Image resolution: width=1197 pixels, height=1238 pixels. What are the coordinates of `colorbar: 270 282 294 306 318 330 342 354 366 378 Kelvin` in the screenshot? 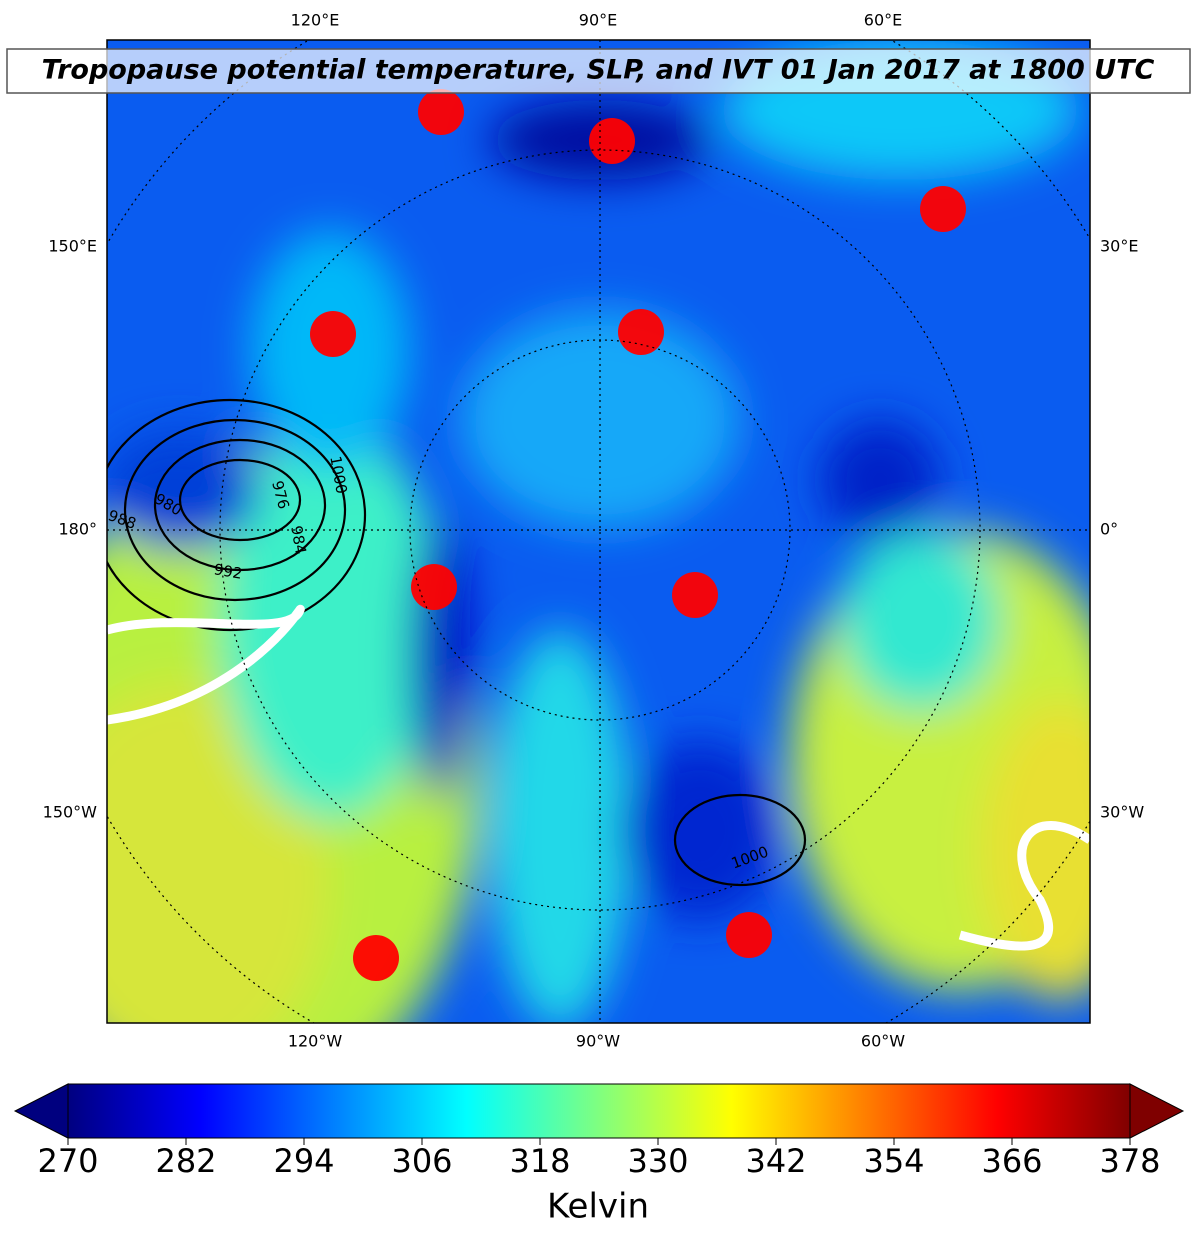 It's located at (599, 1155).